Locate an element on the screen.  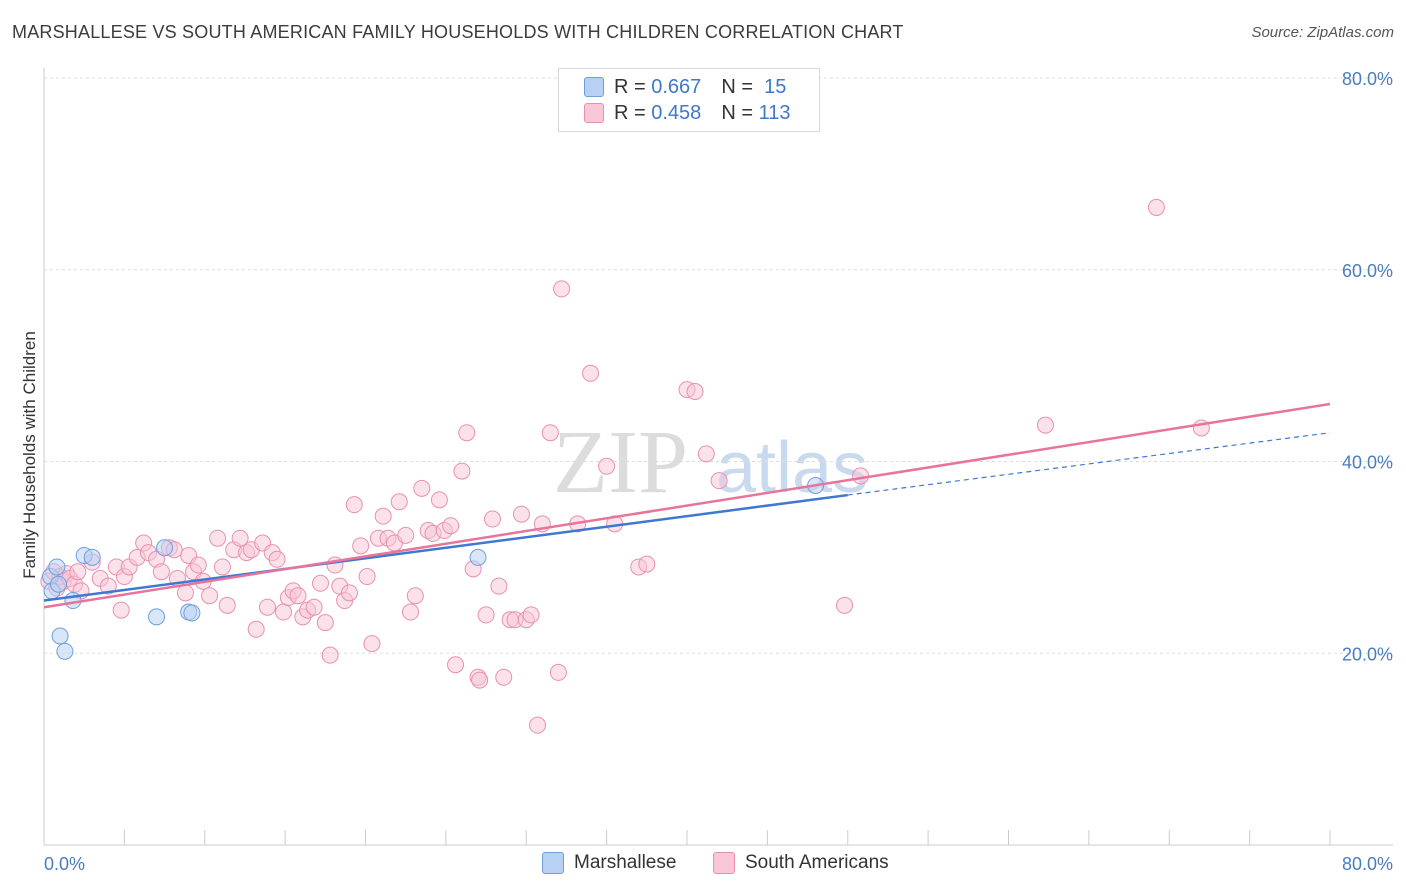
y-tick-label: 60.0% is located at coordinates (1367, 271).